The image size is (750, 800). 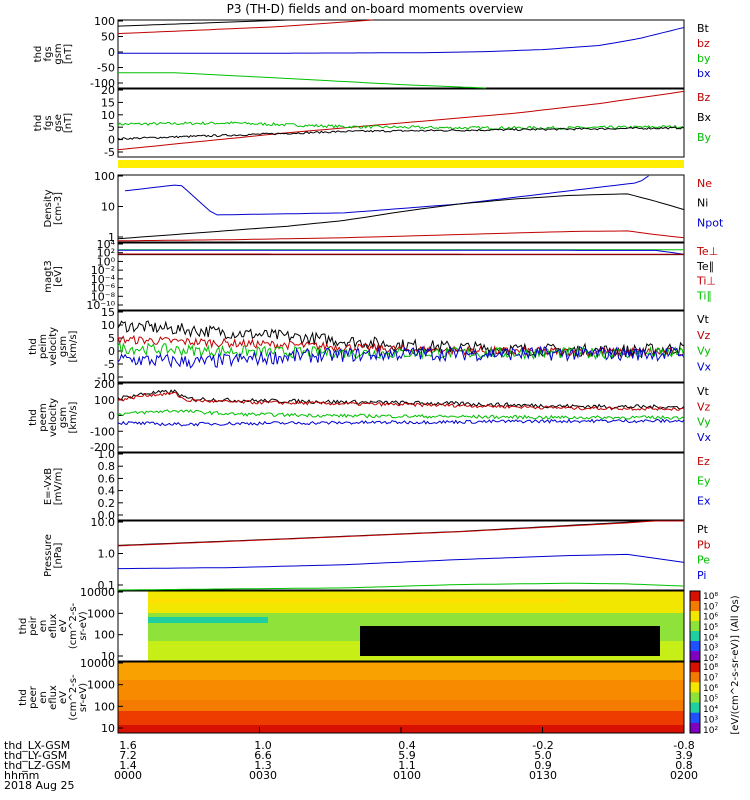 What do you see at coordinates (710, 597) in the screenshot?
I see `colorbar-tick: 10⁸` at bounding box center [710, 597].